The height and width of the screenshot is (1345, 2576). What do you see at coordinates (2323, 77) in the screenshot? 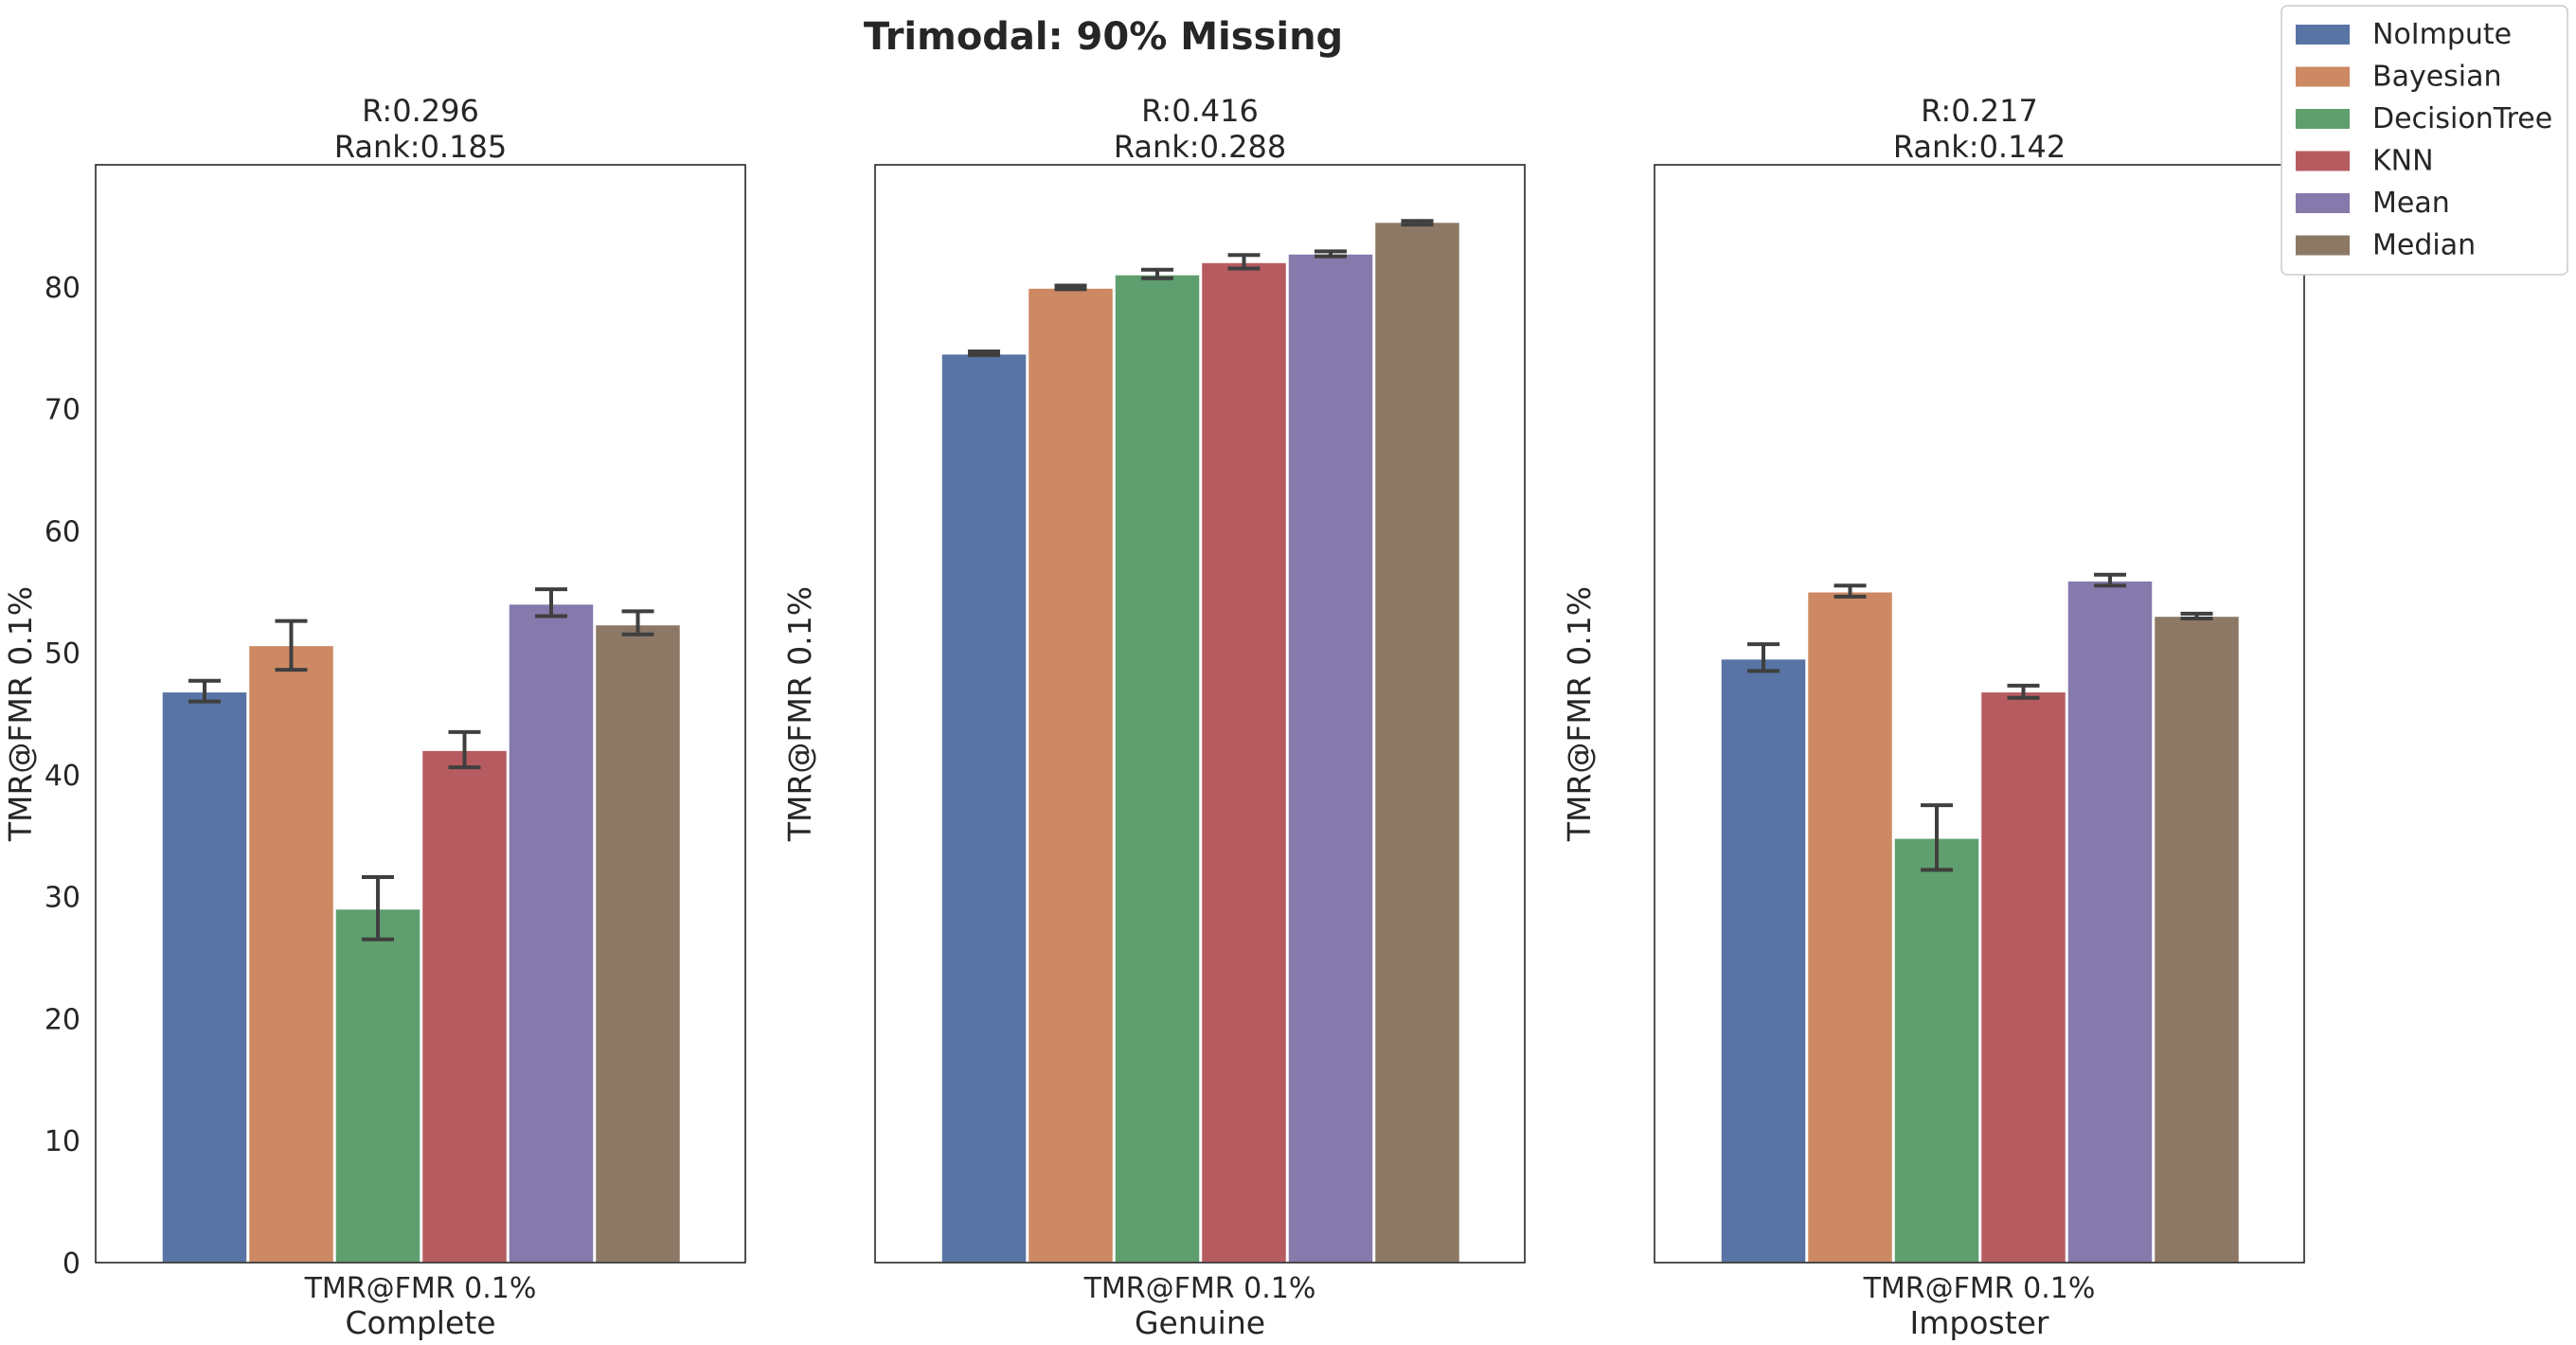
I see `legend-swatch-bayesian` at bounding box center [2323, 77].